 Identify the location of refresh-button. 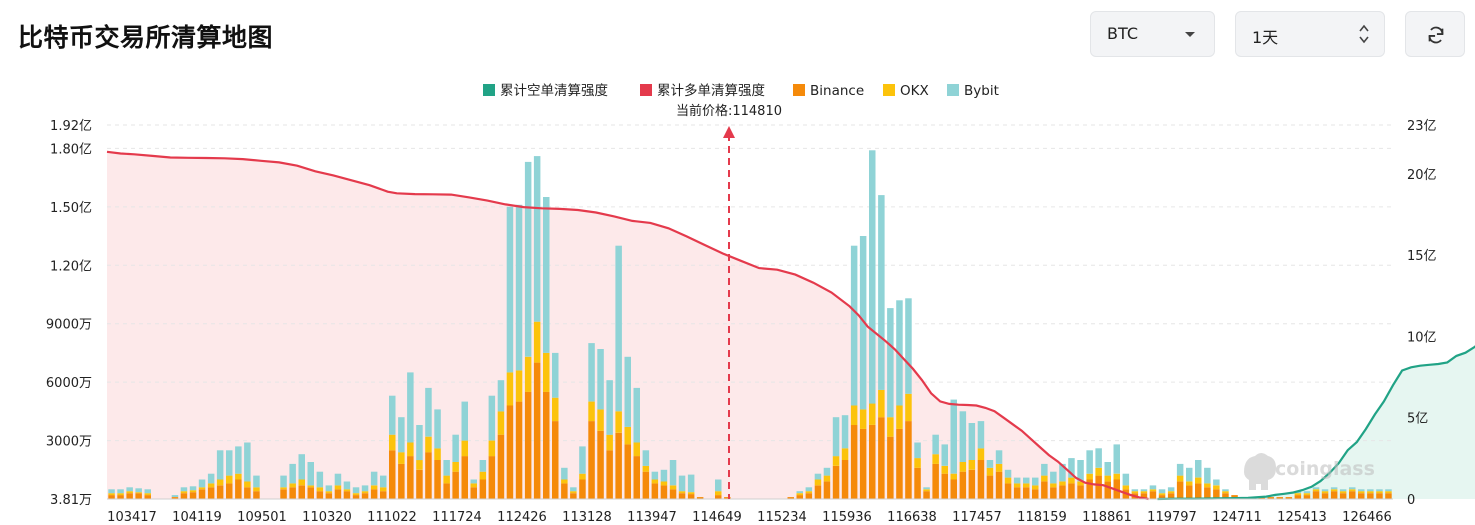
(1435, 34).